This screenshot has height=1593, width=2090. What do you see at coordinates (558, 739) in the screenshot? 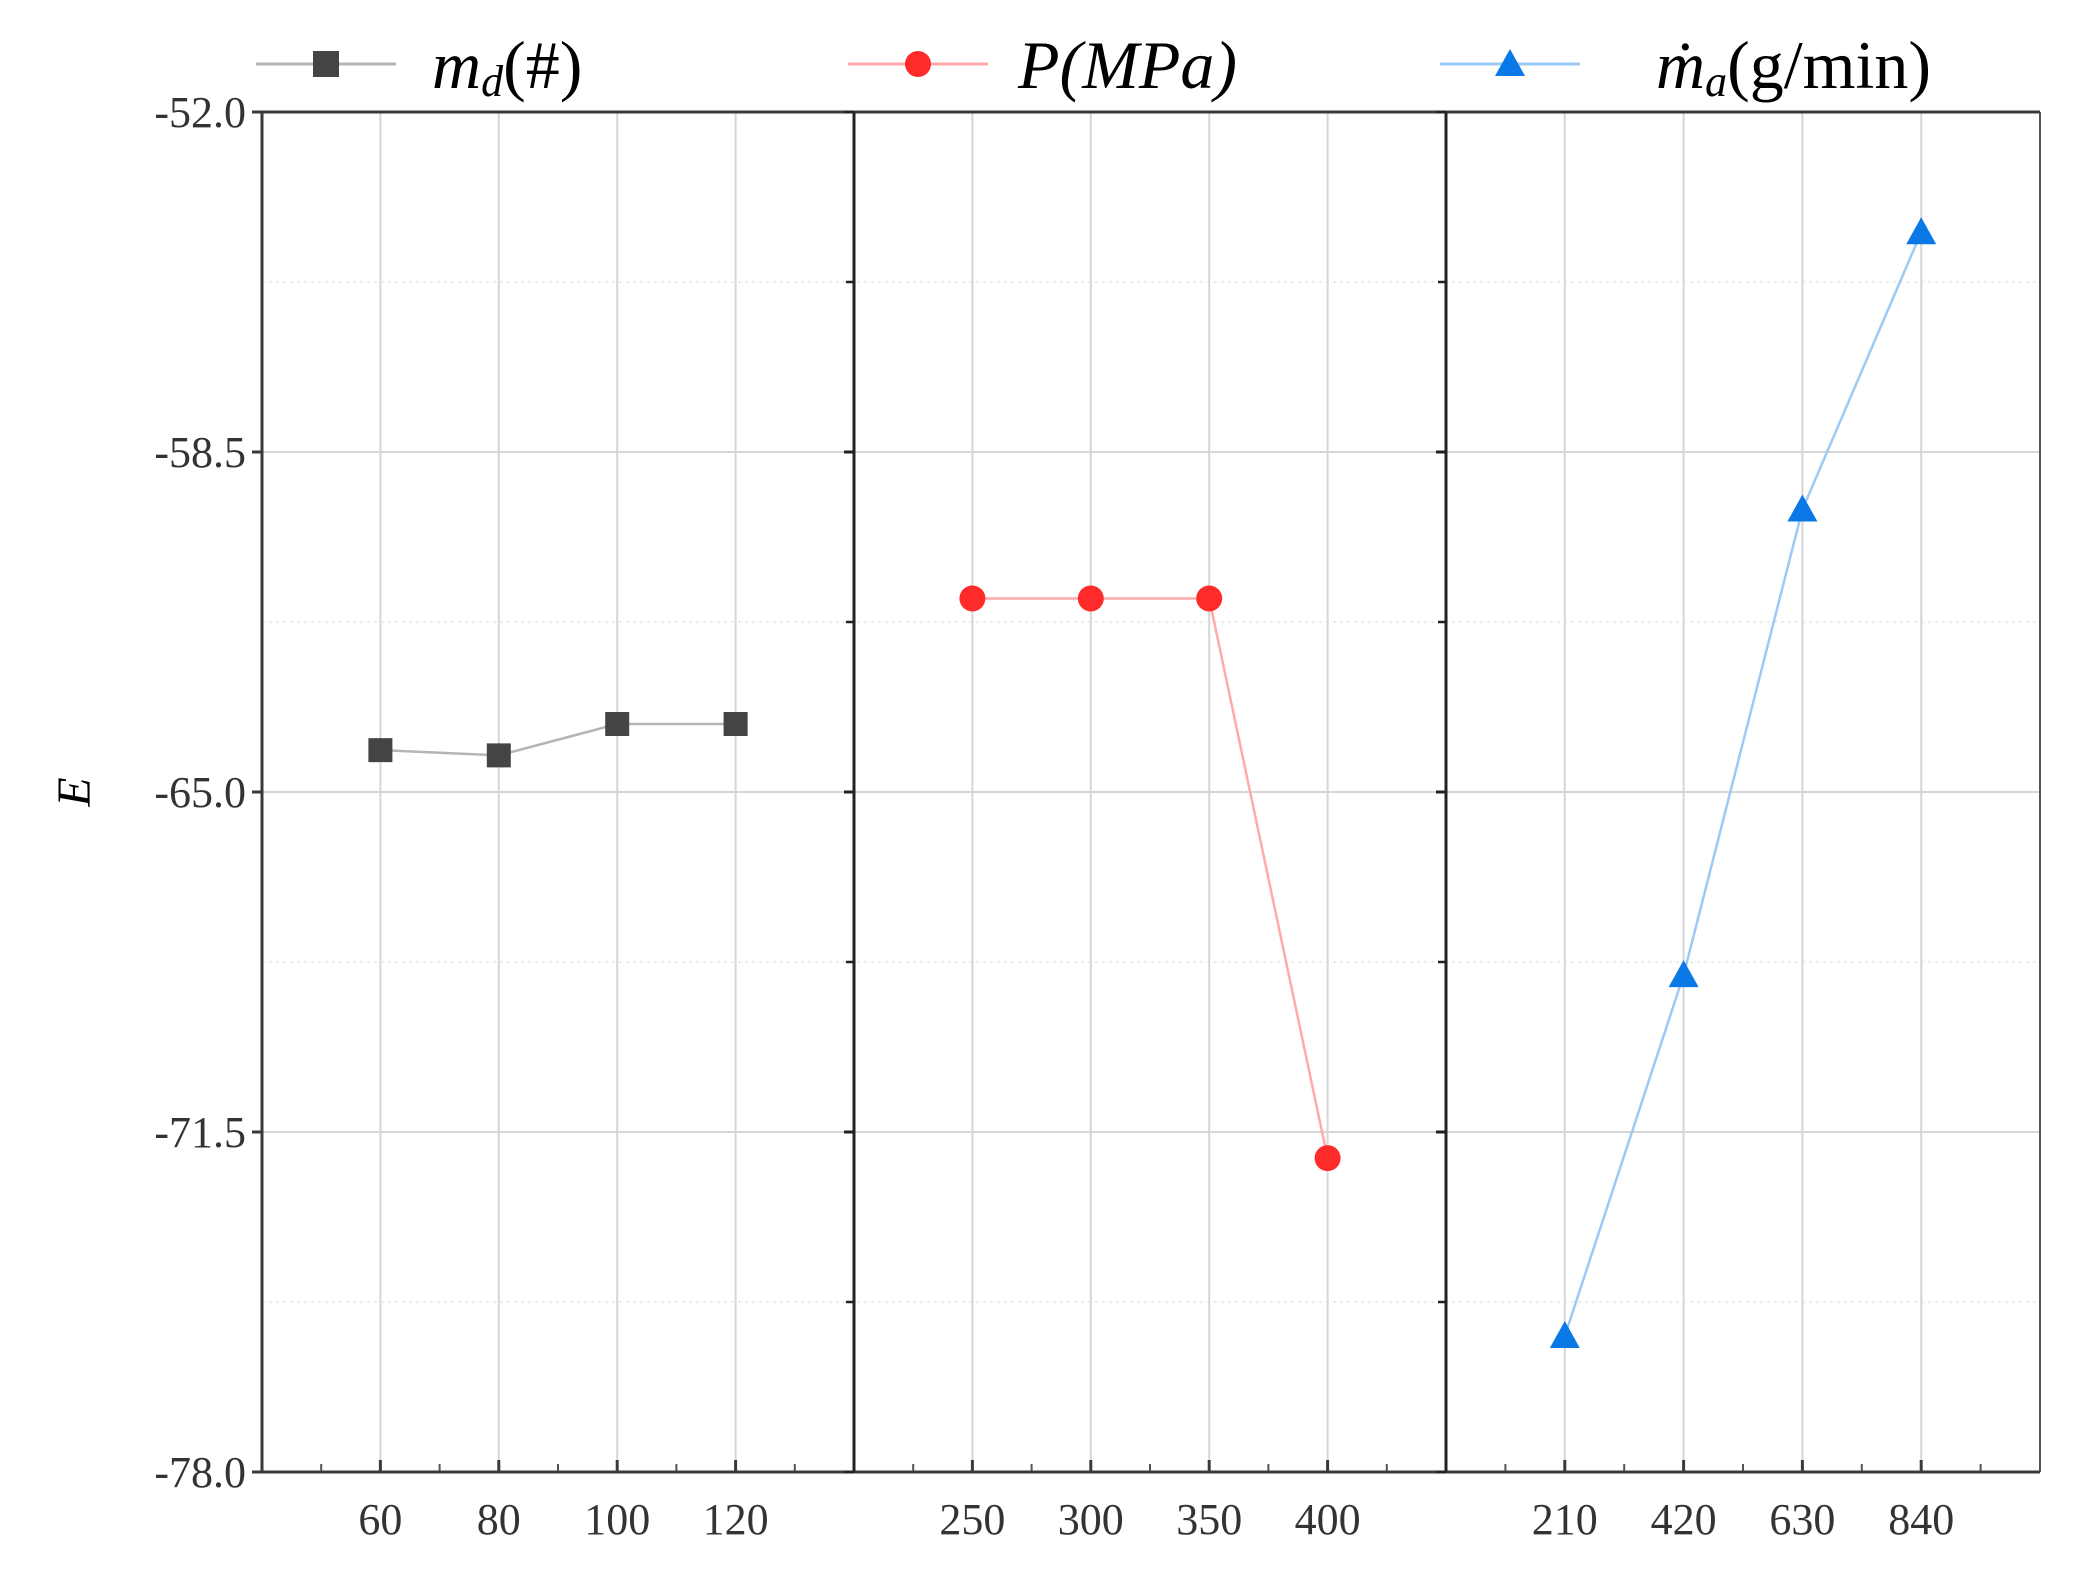
I see `series-line-md` at bounding box center [558, 739].